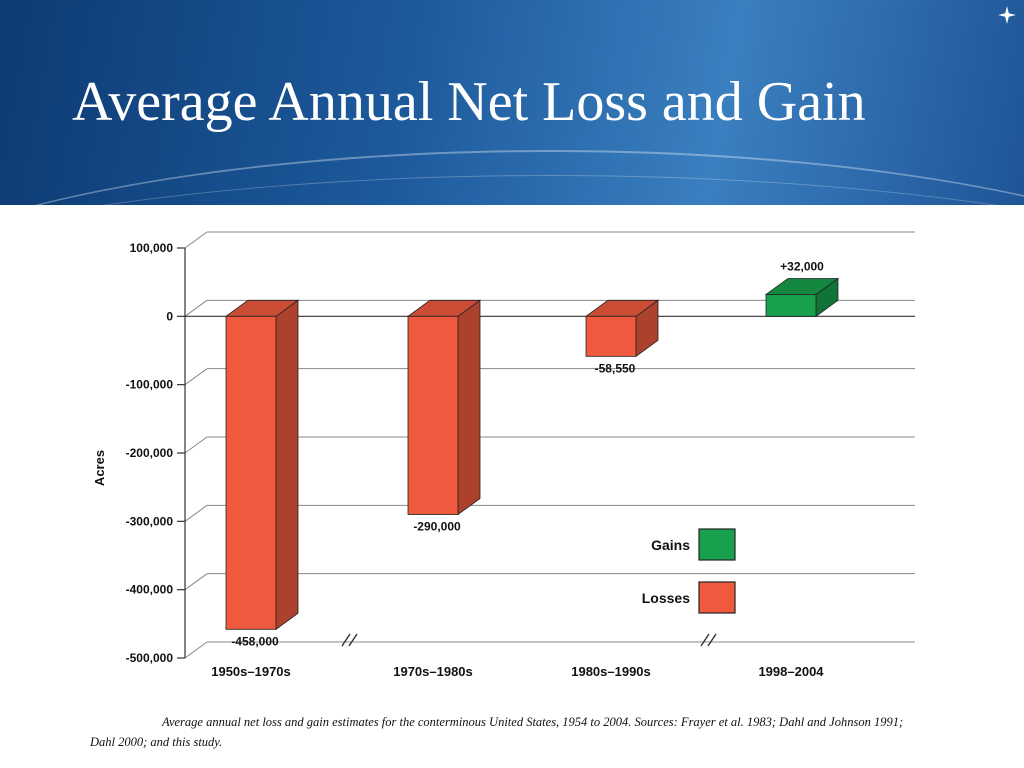 The width and height of the screenshot is (1024, 768). Describe the element at coordinates (150, 453) in the screenshot. I see `y-tick-label: -200,000` at that location.